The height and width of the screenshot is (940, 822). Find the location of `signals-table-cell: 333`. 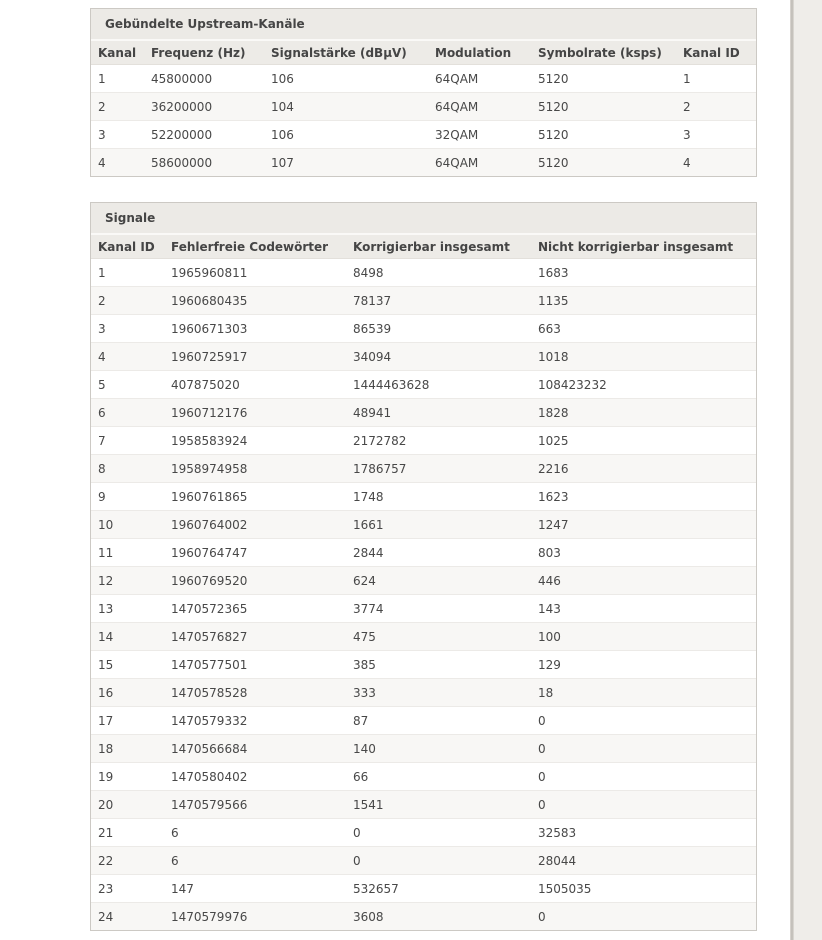

signals-table-cell: 333 is located at coordinates (438, 692).